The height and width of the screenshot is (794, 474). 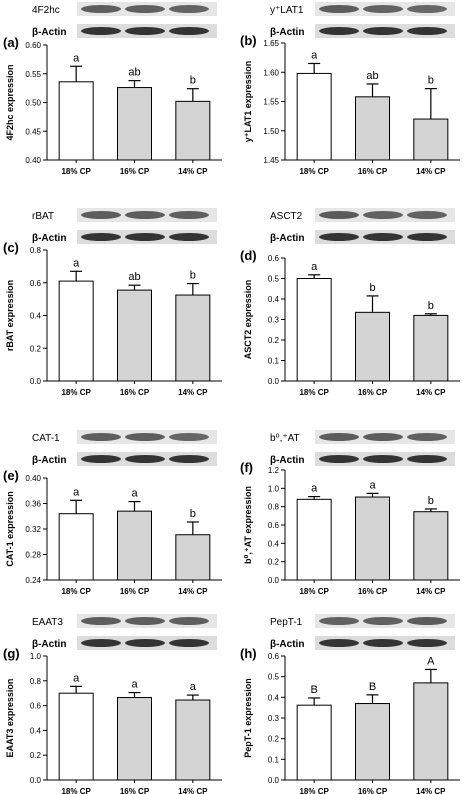 What do you see at coordinates (274, 507) in the screenshot?
I see `y-tick-label: 0.8` at bounding box center [274, 507].